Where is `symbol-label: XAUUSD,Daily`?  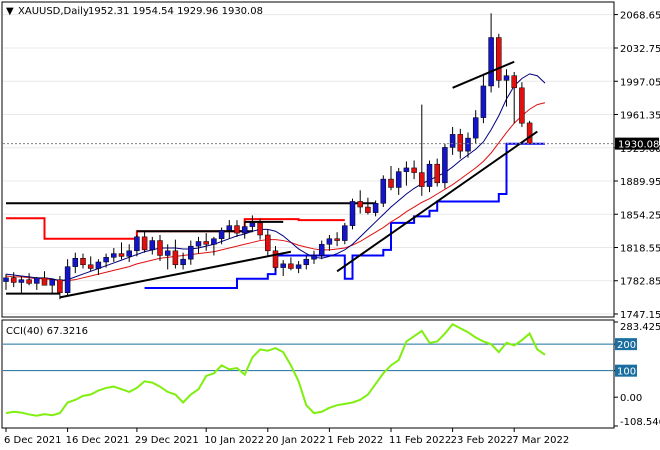
symbol-label: XAUUSD,Daily is located at coordinates (53, 11).